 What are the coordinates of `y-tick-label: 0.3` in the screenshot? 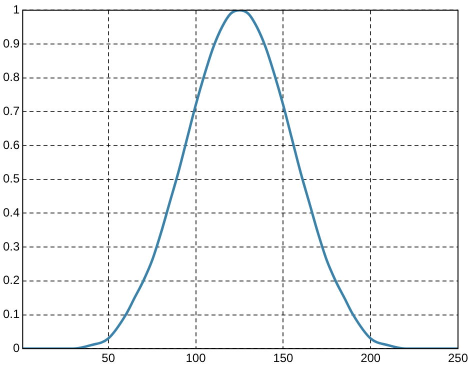 It's located at (11, 246).